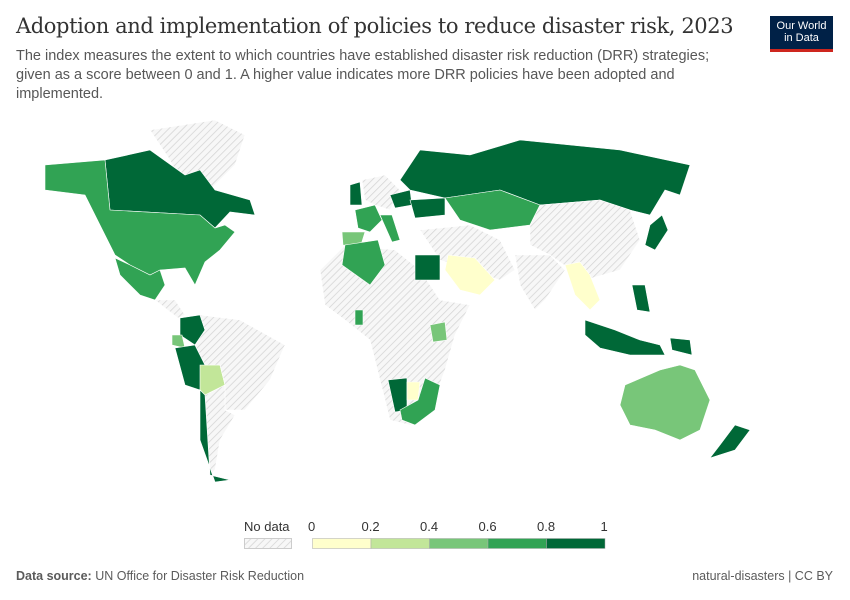 This screenshot has width=850, height=600. I want to click on legend-tick-label: 0, so click(312, 526).